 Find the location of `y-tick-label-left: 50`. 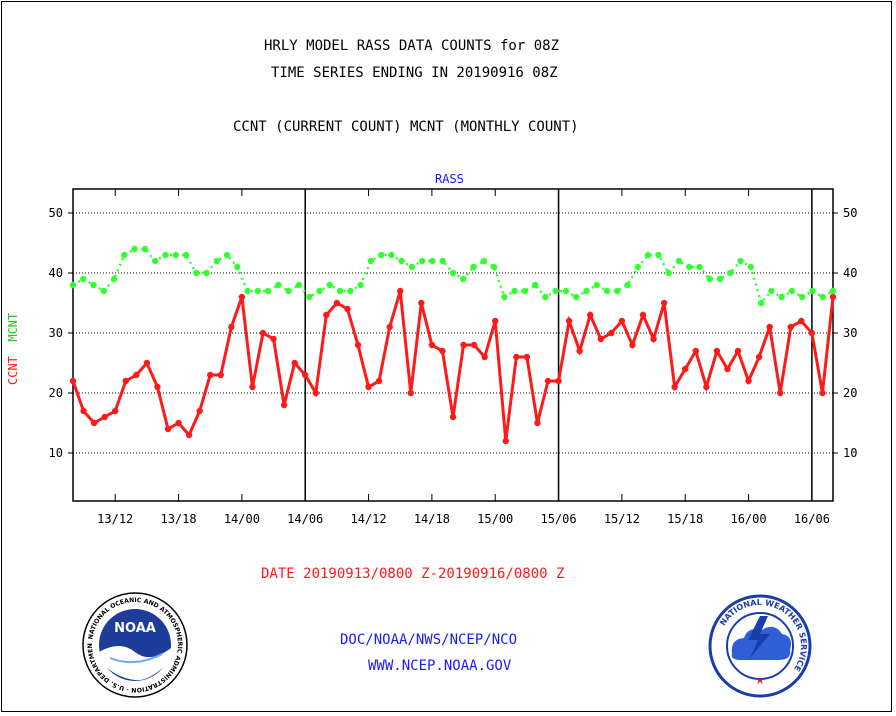

y-tick-label-left: 50 is located at coordinates (56, 213).